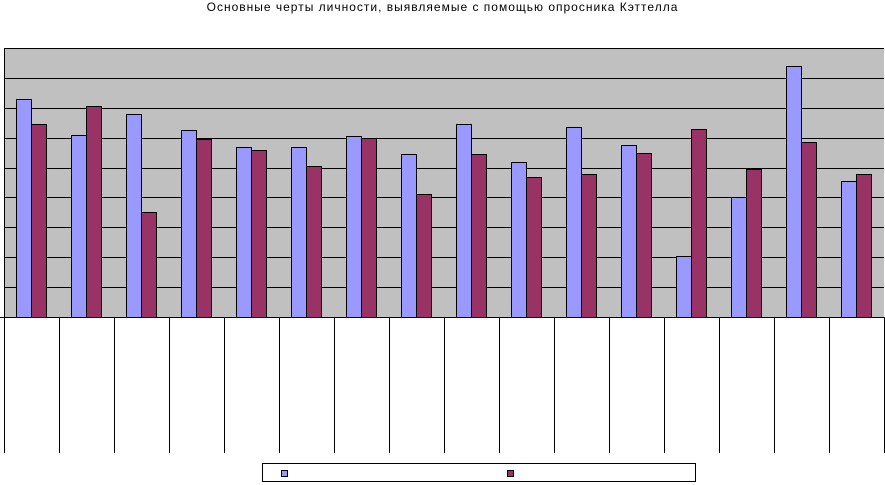 This screenshot has height=485, width=885. I want to click on legend, so click(479, 472).